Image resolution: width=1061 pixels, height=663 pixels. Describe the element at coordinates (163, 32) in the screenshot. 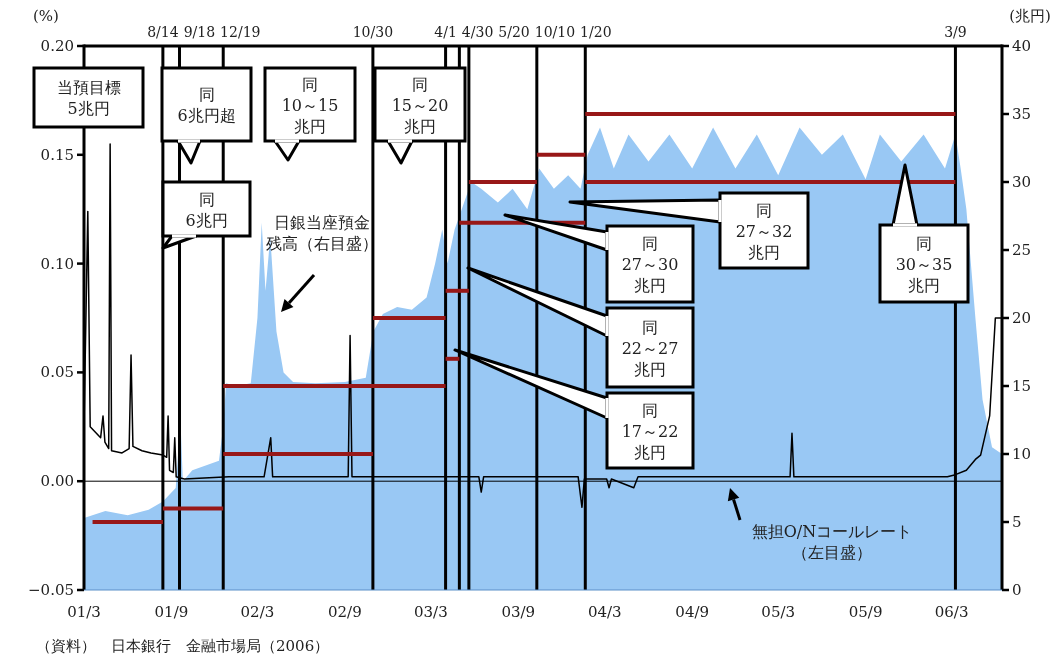

I see `ref-line-label: 8/14` at that location.